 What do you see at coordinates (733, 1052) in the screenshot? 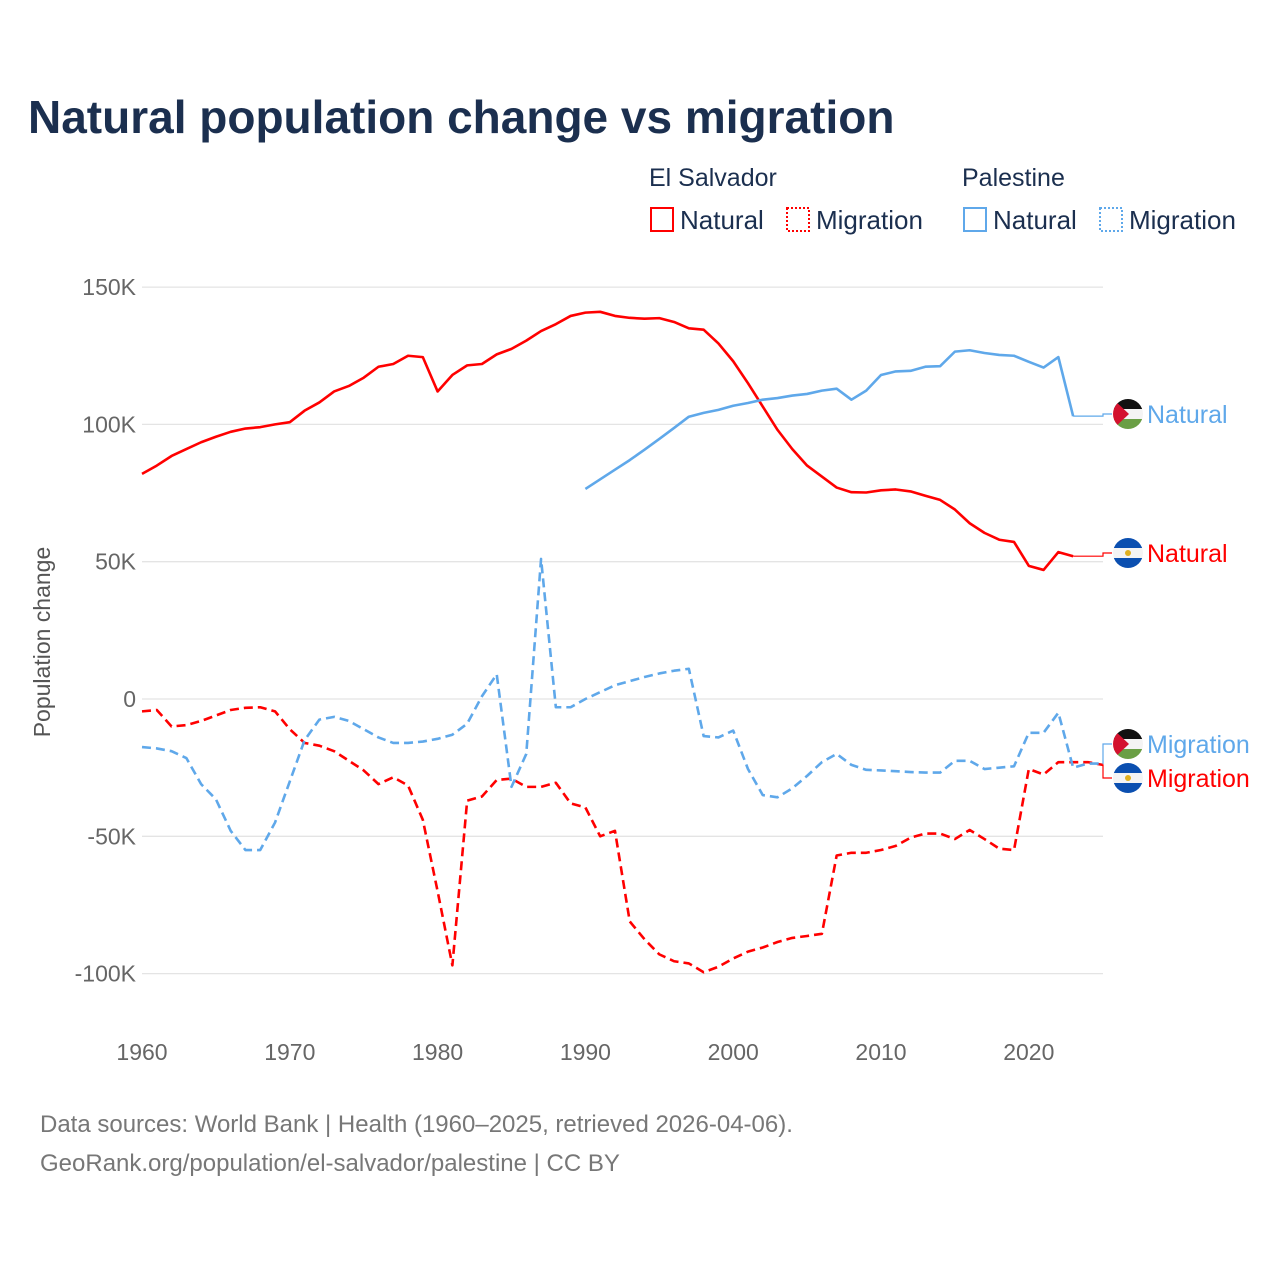
I see `x-tick-label: 2000` at bounding box center [733, 1052].